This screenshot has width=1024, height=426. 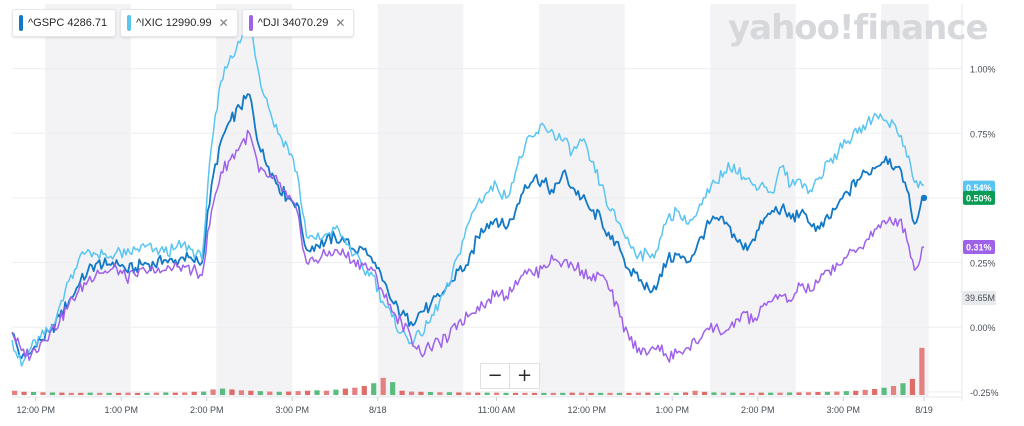 What do you see at coordinates (121, 410) in the screenshot?
I see `x-tick-label-1: 1:00 PM` at bounding box center [121, 410].